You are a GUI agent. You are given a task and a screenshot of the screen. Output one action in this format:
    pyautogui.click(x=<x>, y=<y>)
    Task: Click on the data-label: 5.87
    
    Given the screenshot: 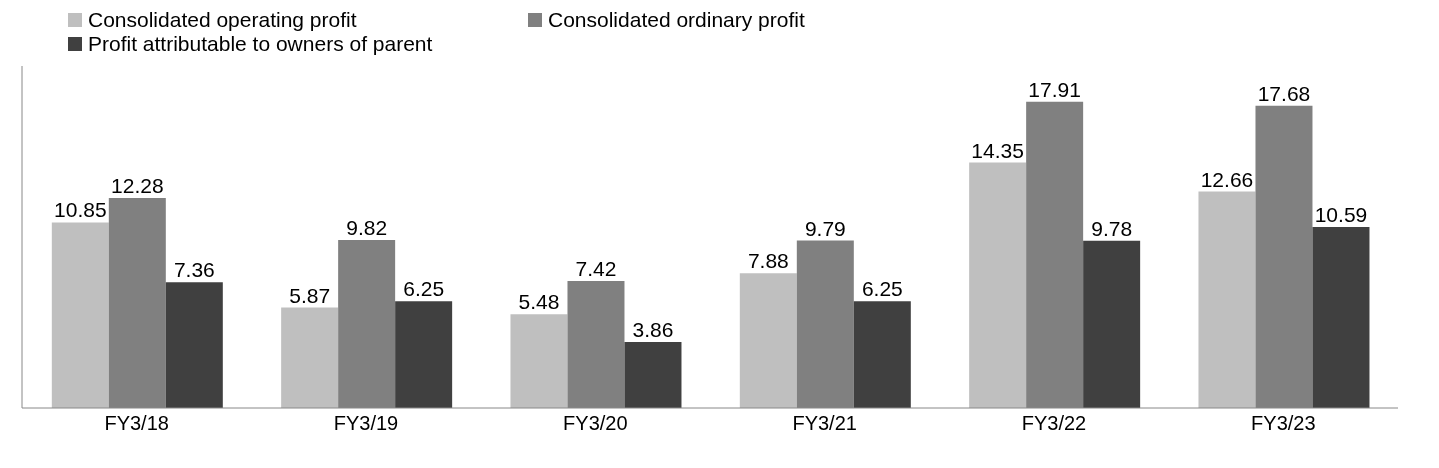 What is the action you would take?
    pyautogui.click(x=310, y=295)
    